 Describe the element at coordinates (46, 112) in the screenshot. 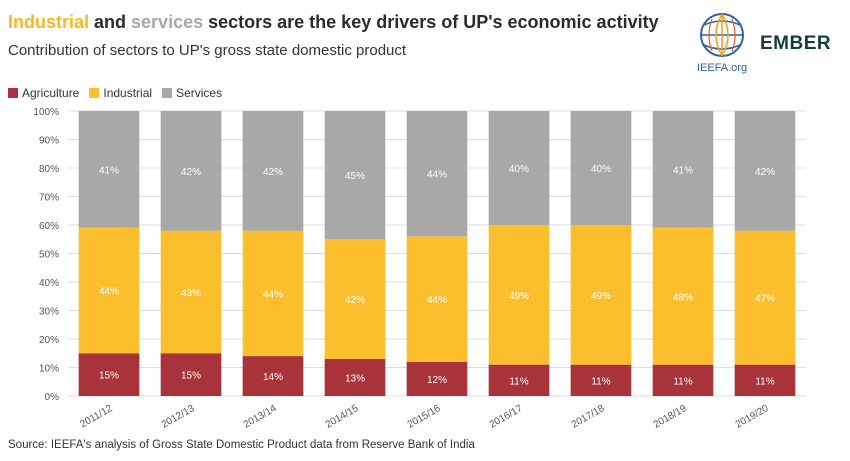

I see `y-tick-label: 100%` at that location.